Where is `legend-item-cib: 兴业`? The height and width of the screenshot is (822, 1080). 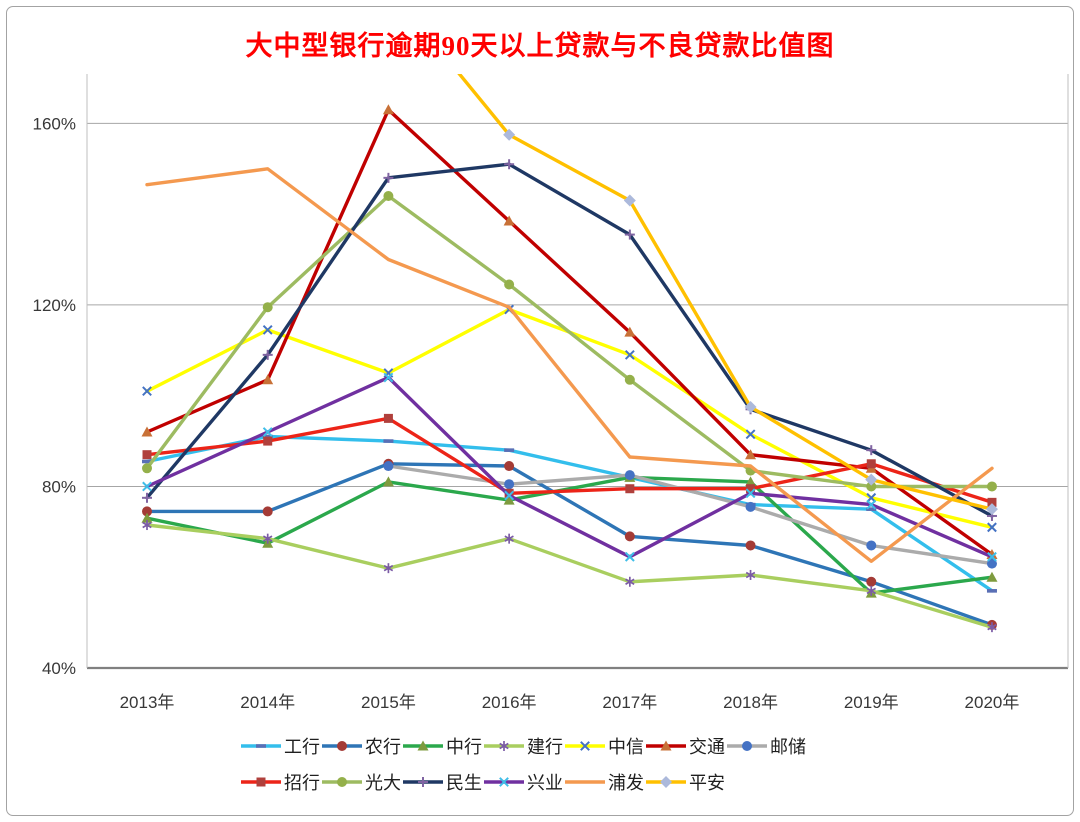
legend-item-cib: 兴业 is located at coordinates (523, 782).